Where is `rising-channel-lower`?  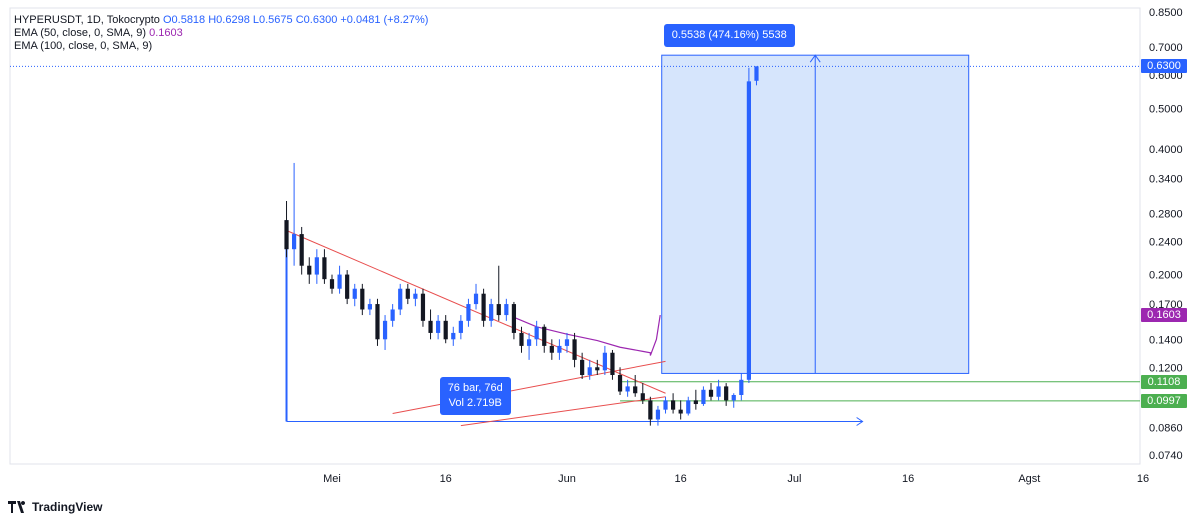 rising-channel-lower is located at coordinates (563, 411).